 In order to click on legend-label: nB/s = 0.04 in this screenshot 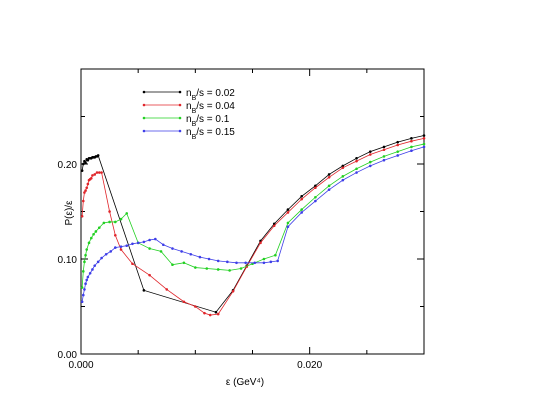, I will do `click(210, 108)`.